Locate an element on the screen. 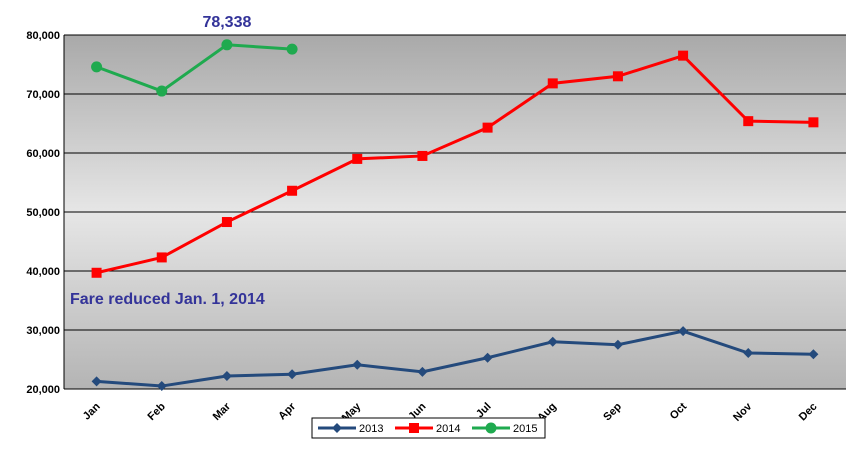 The image size is (854, 467). y-tick-label: 30,000 is located at coordinates (43, 331).